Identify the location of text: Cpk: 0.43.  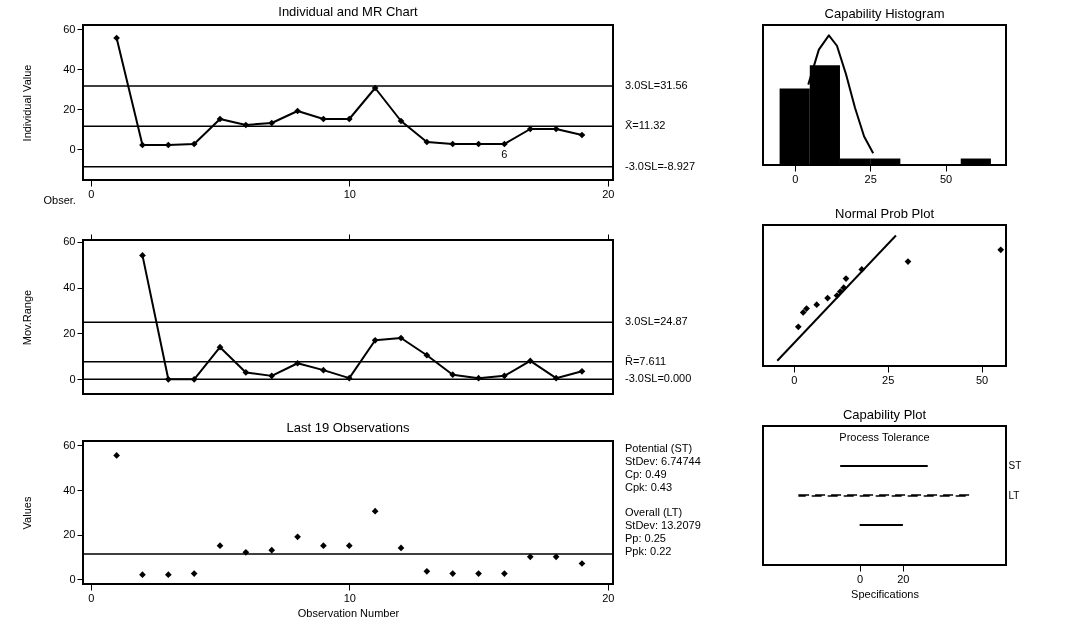
(649, 487).